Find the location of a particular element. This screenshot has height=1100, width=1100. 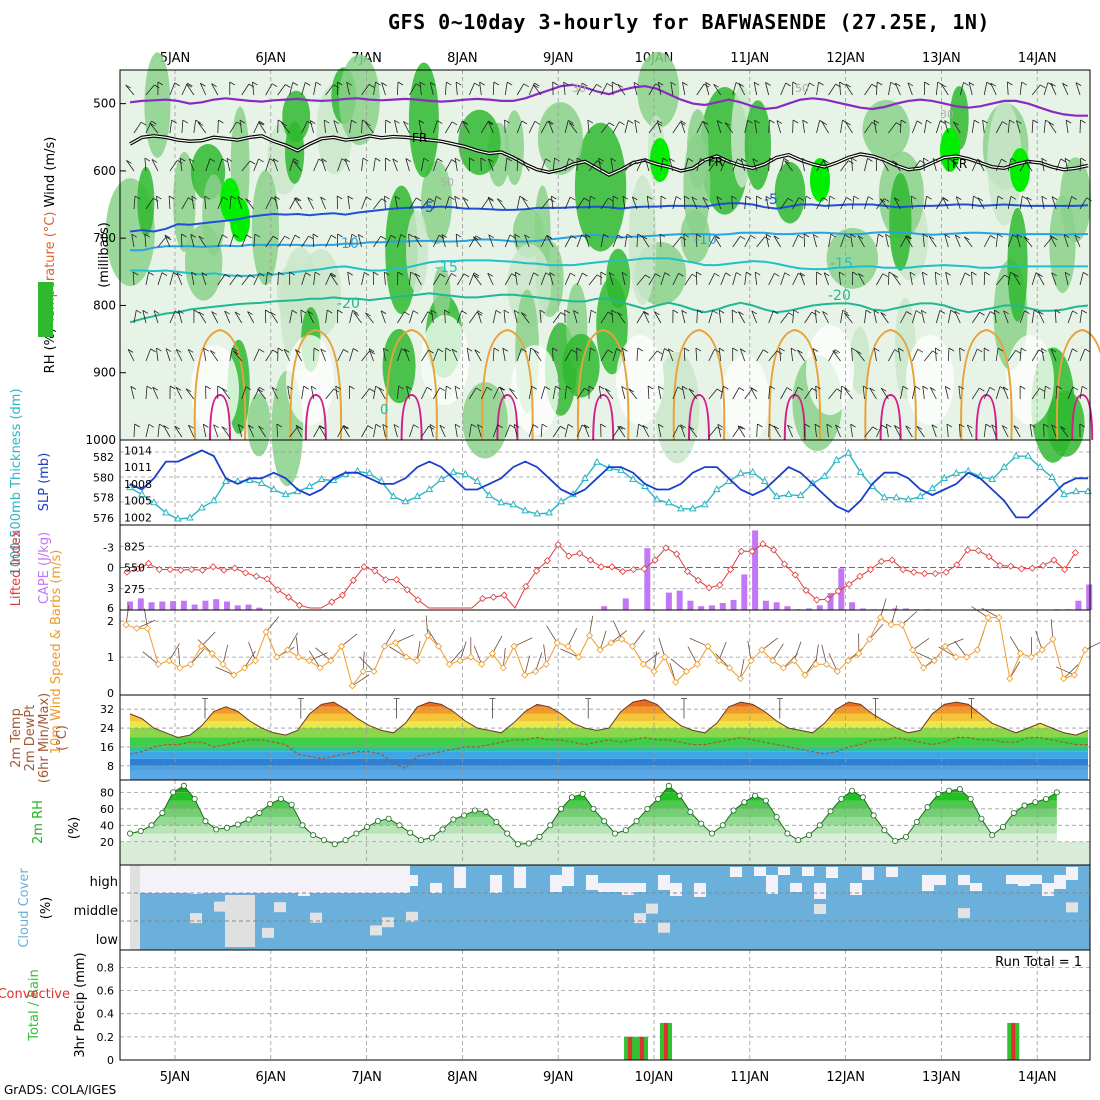

axis-title-part: CAPE (J/kg) is located at coordinates (44, 568).